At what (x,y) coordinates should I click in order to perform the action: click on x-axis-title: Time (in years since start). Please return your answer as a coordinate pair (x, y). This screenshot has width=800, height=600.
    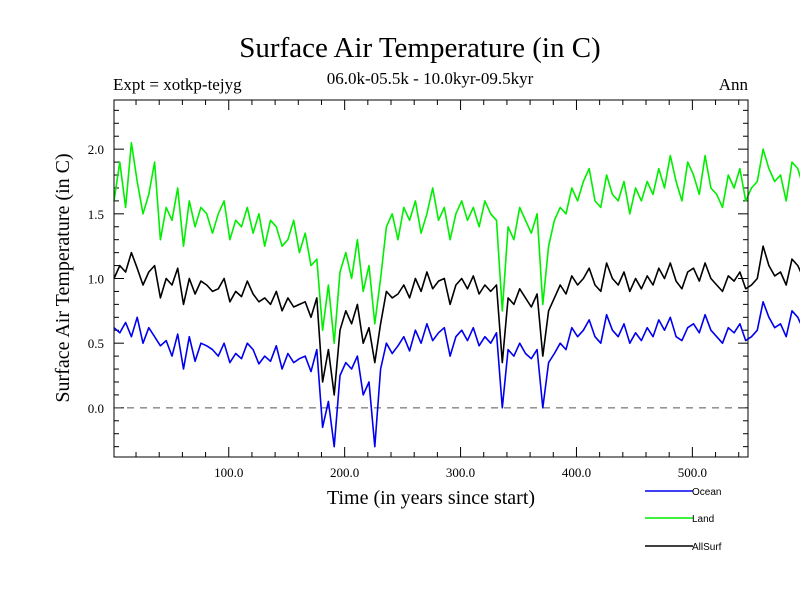
    Looking at the image, I should click on (431, 498).